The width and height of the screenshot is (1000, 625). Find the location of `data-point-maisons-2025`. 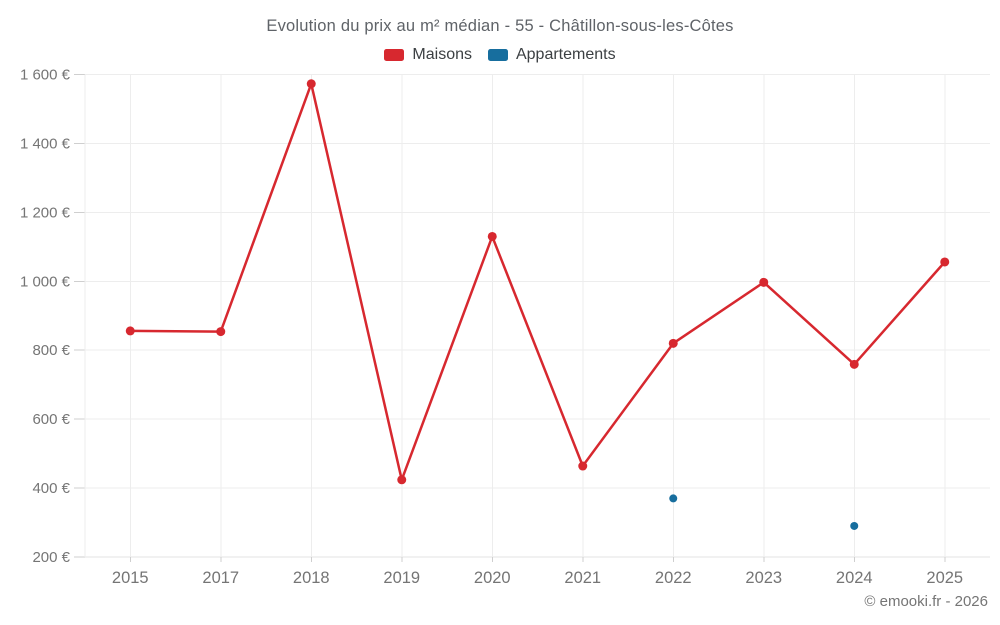

data-point-maisons-2025 is located at coordinates (945, 262).